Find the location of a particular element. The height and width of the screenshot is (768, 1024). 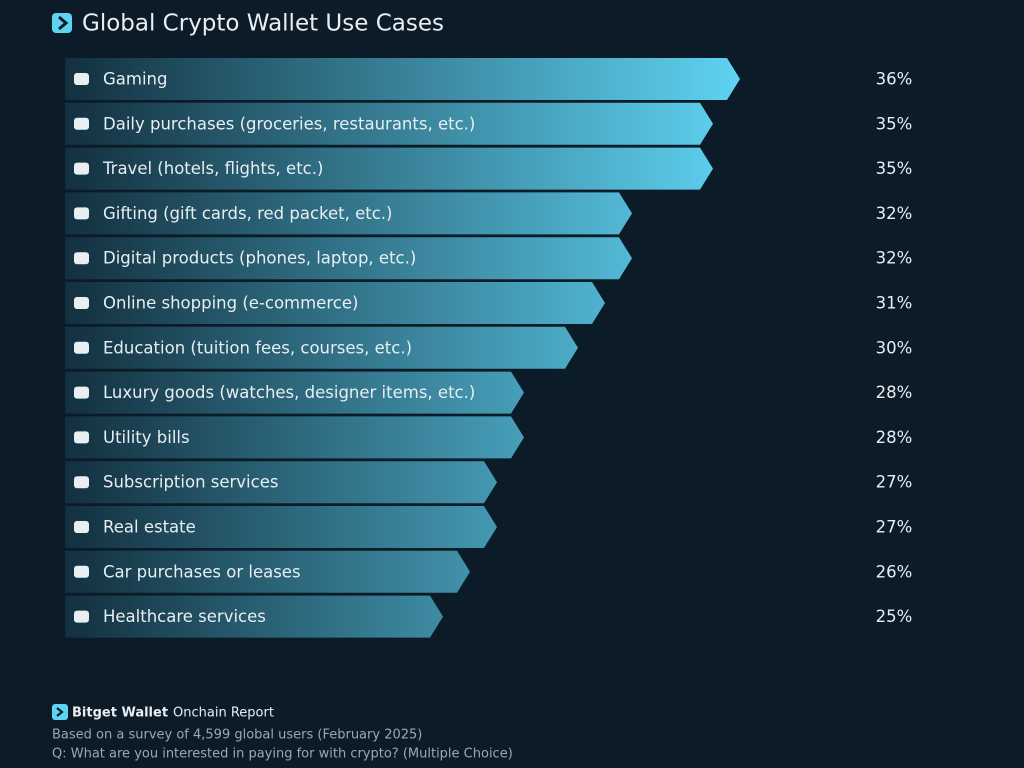

chart-title: Global Crypto Wallet Use Cases is located at coordinates (263, 24).